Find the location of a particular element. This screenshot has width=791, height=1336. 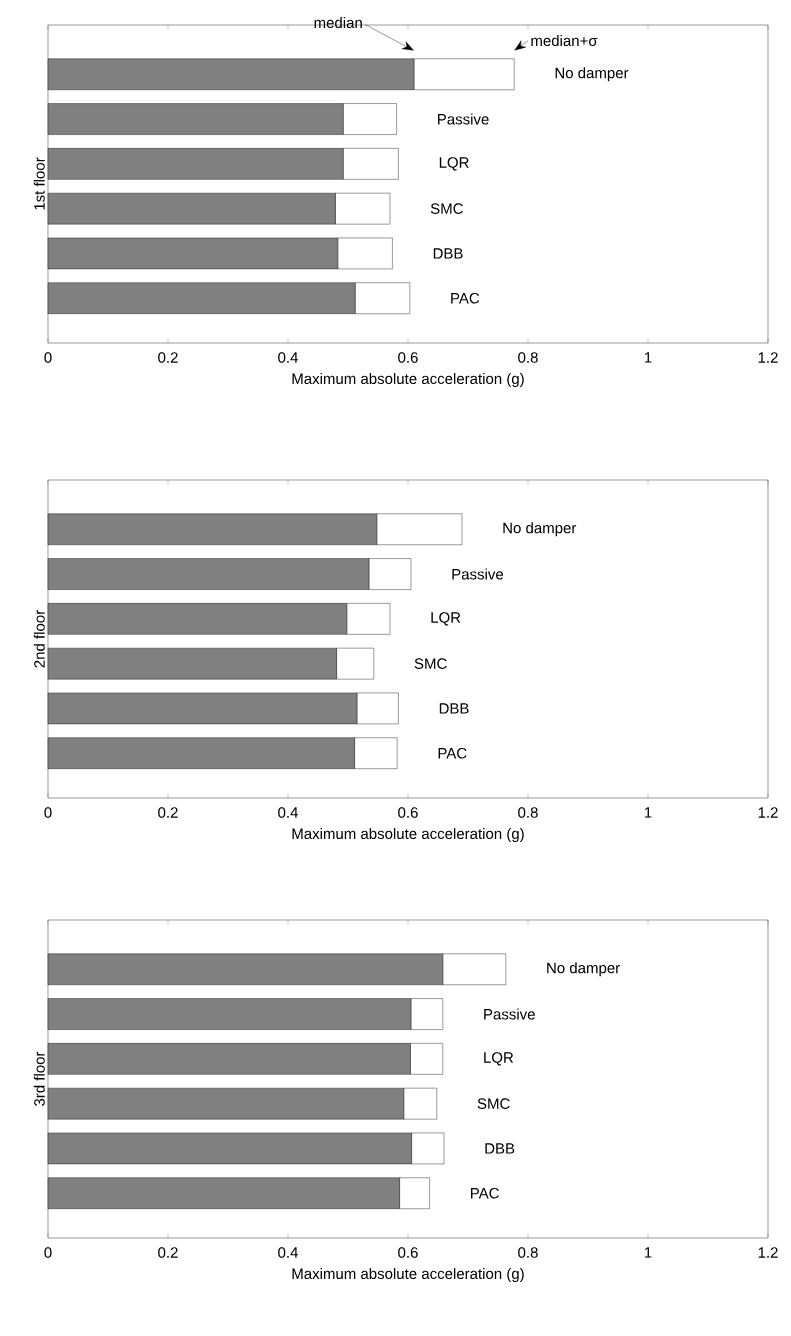

annotation: median+σ is located at coordinates (564, 41).